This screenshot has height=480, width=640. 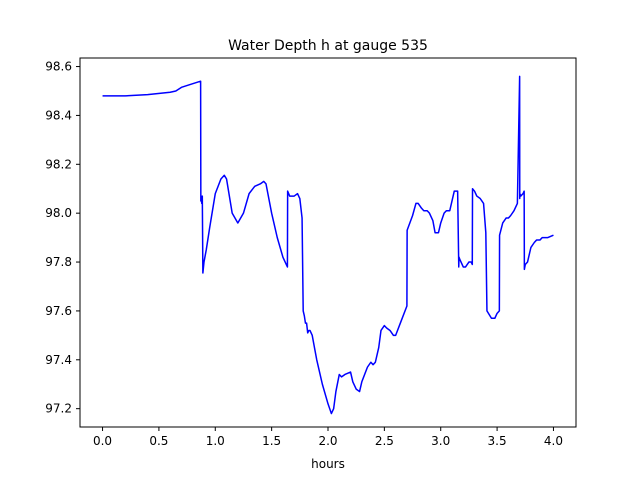 What do you see at coordinates (58, 311) in the screenshot?
I see `y-tick-label: 97.6` at bounding box center [58, 311].